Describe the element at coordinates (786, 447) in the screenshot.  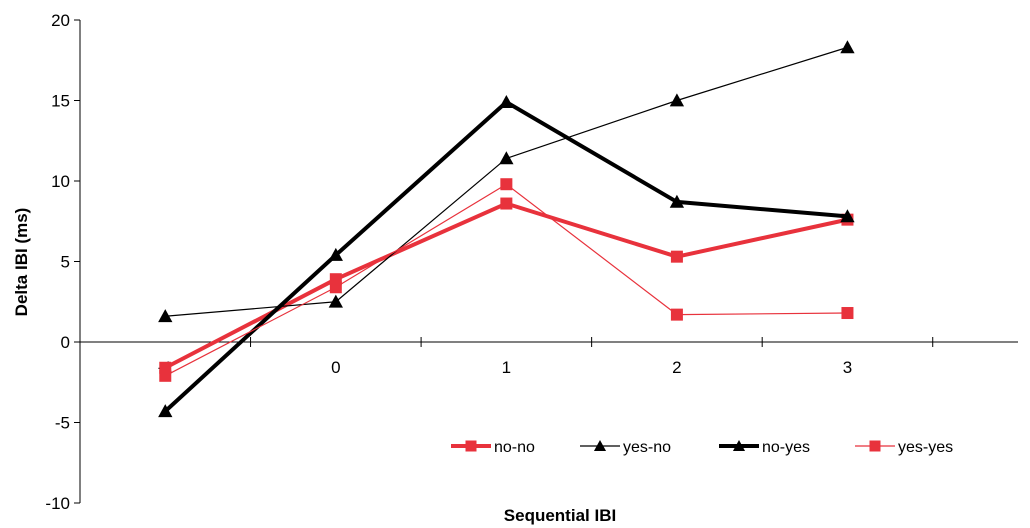
I see `legend-label: no-yes` at that location.